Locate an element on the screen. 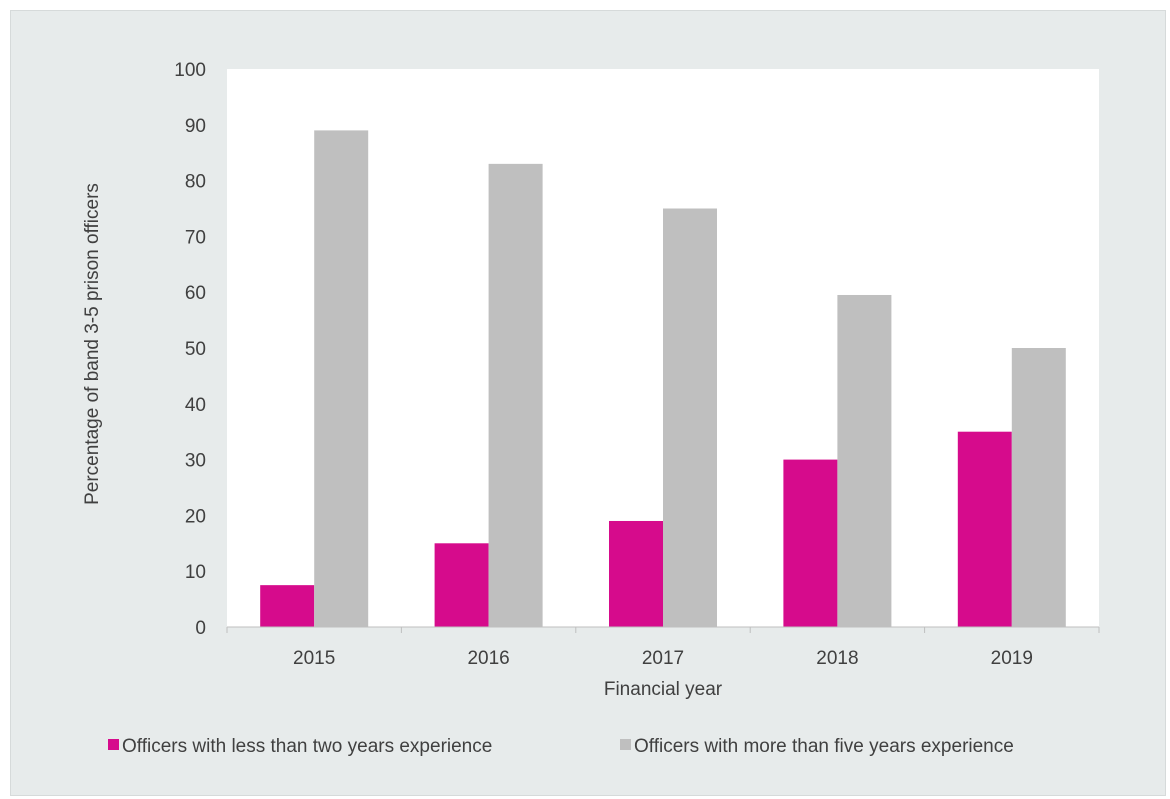 The image size is (1170, 799). y-tick-label-0: 0 is located at coordinates (200, 628).